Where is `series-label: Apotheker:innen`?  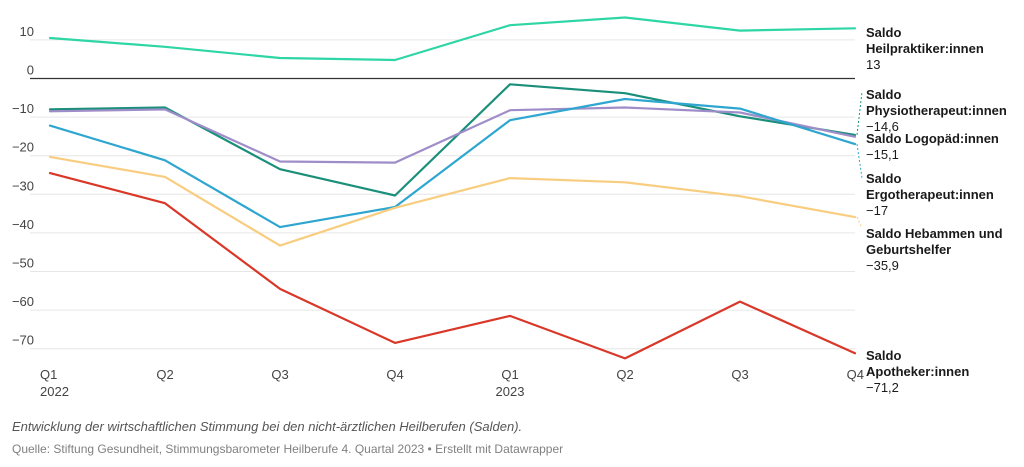 series-label: Apotheker:innen is located at coordinates (917, 371).